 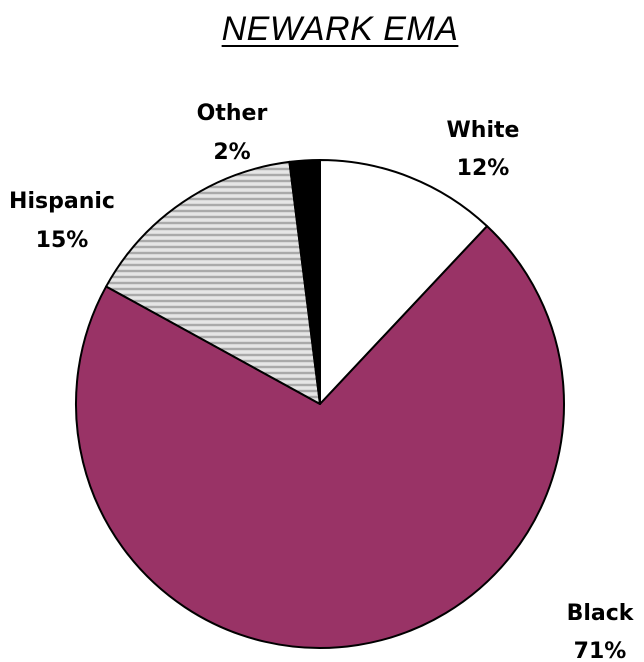 I want to click on pie-slice-hispanic, so click(x=213, y=282).